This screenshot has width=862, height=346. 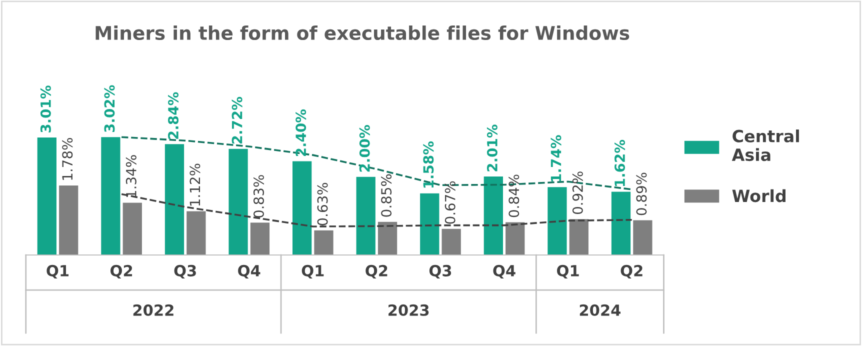 I want to click on data-label: 0.89%, so click(x=641, y=194).